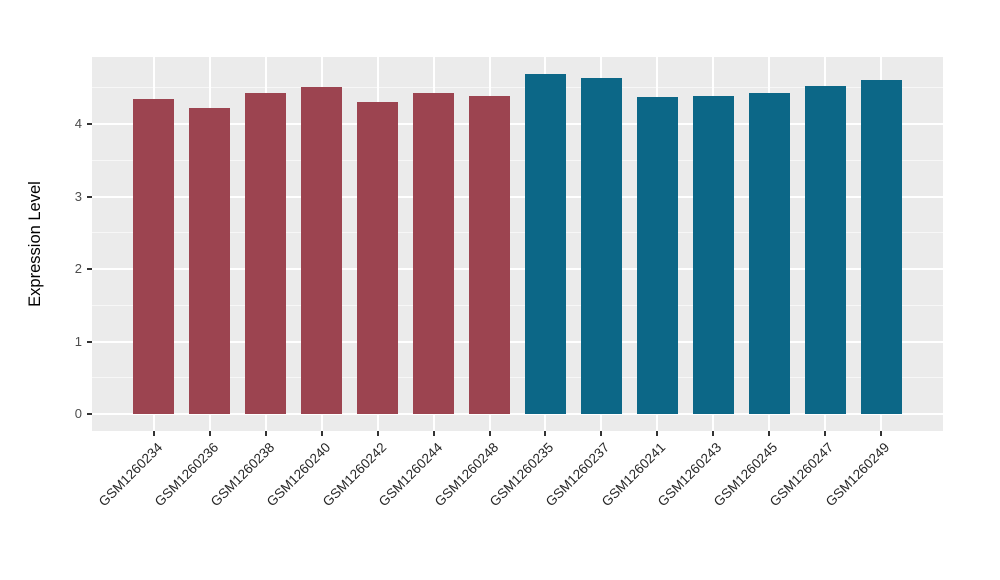 The width and height of the screenshot is (1000, 580). Describe the element at coordinates (265, 253) in the screenshot. I see `bar-GSM1260238` at that location.